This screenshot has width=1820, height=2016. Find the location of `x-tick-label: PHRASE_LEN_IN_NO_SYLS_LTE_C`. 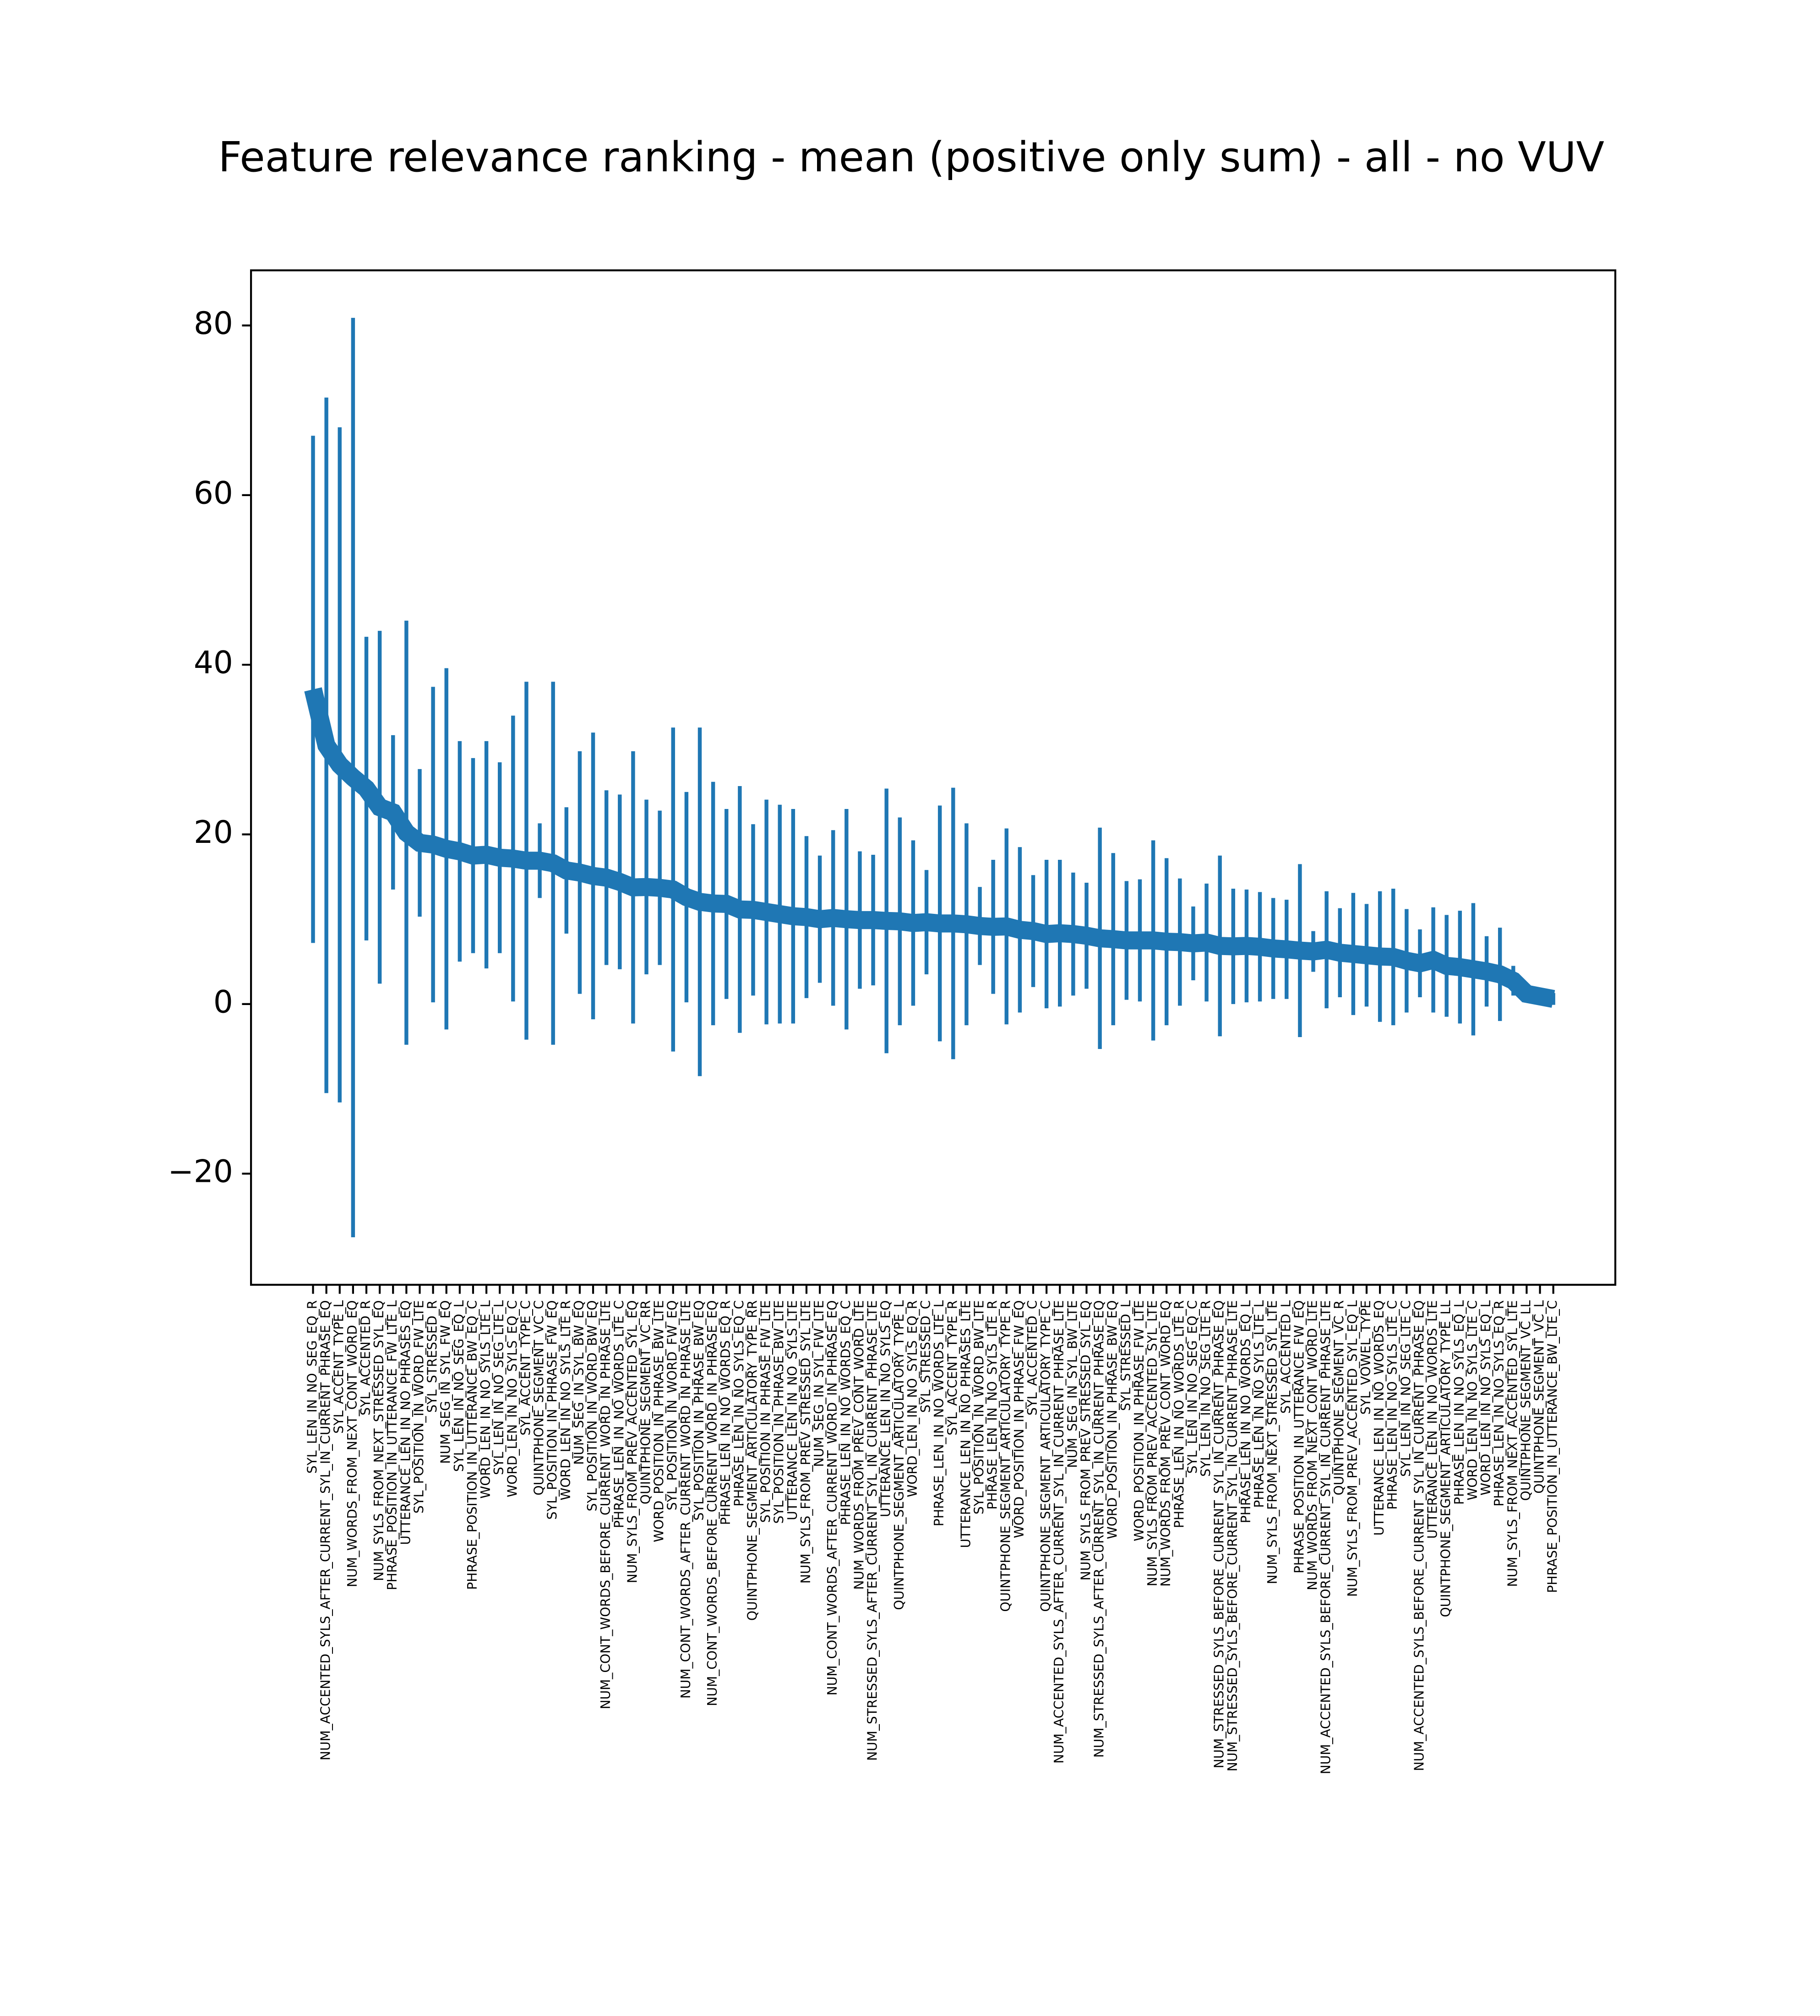

x-tick-label: PHRASE_LEN_IN_NO_SYLS_LTE_C is located at coordinates (1392, 1404).